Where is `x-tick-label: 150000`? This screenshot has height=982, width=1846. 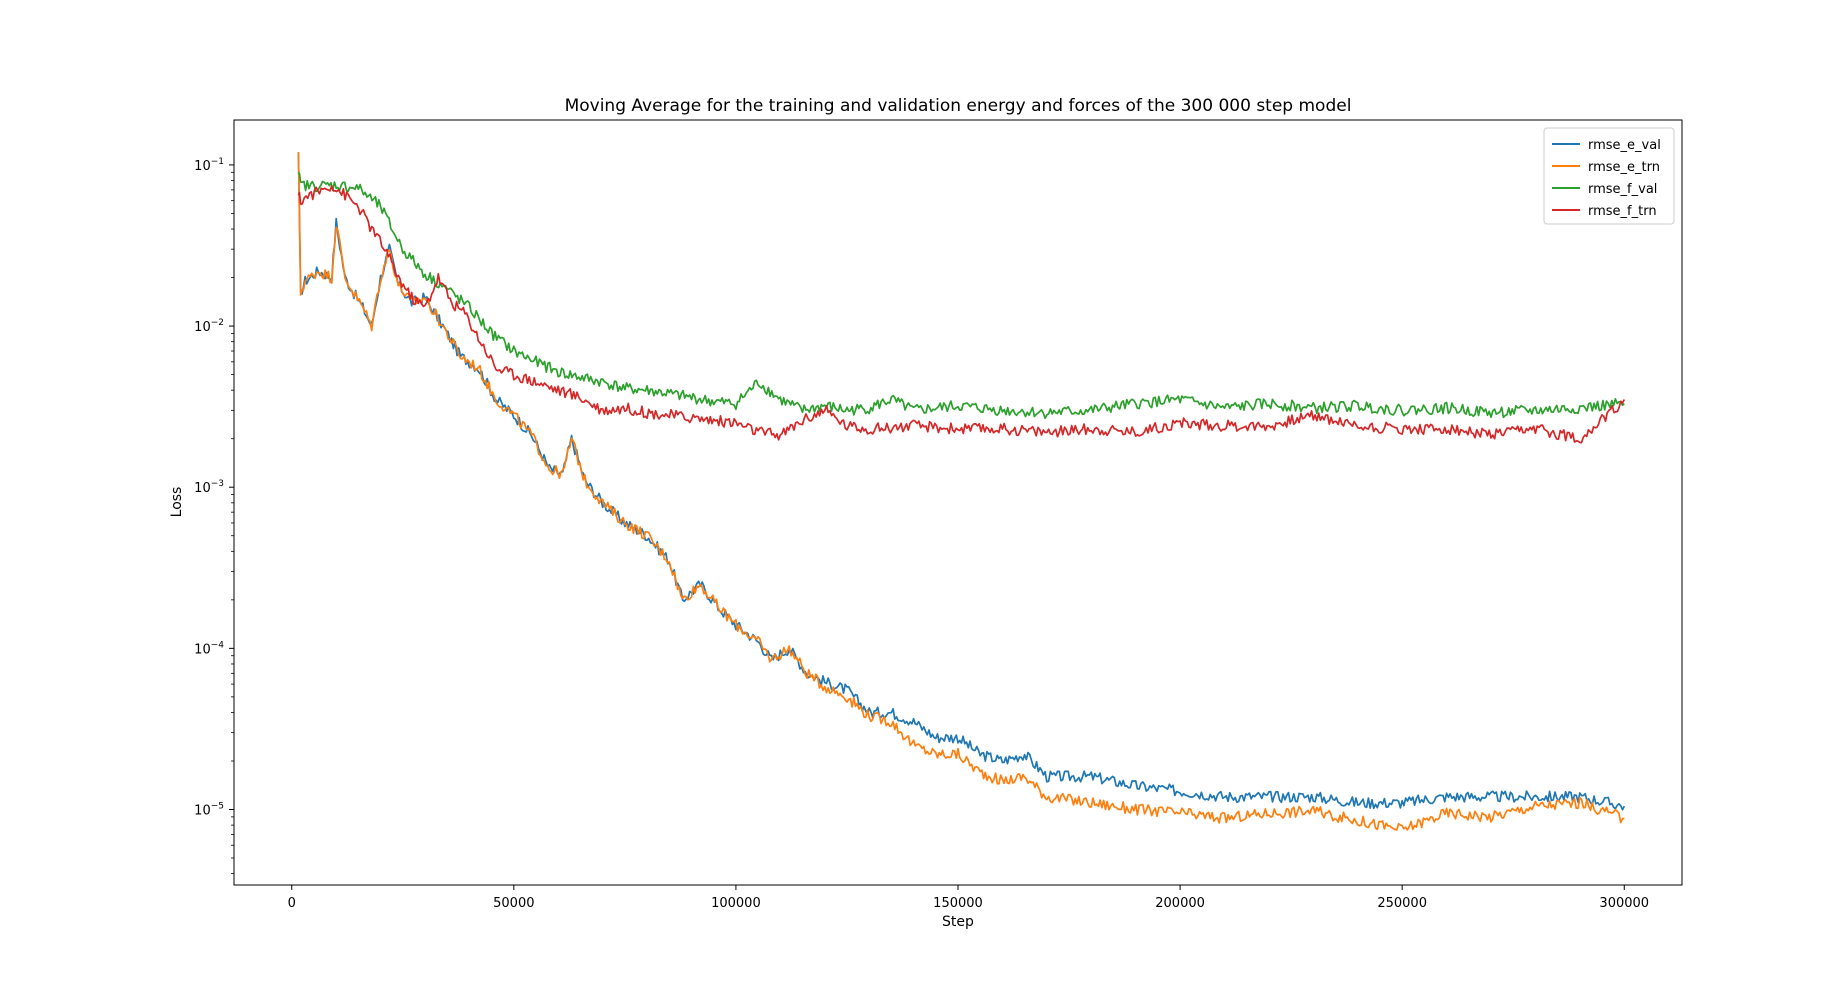
x-tick-label: 150000 is located at coordinates (958, 903).